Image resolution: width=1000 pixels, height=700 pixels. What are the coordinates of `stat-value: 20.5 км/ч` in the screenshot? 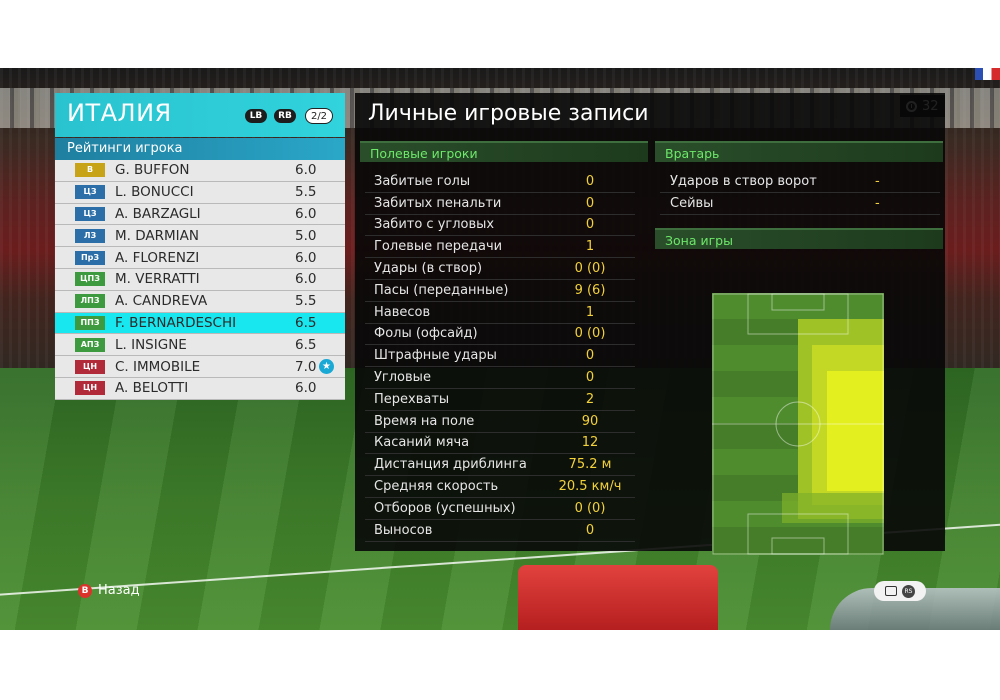 It's located at (590, 487).